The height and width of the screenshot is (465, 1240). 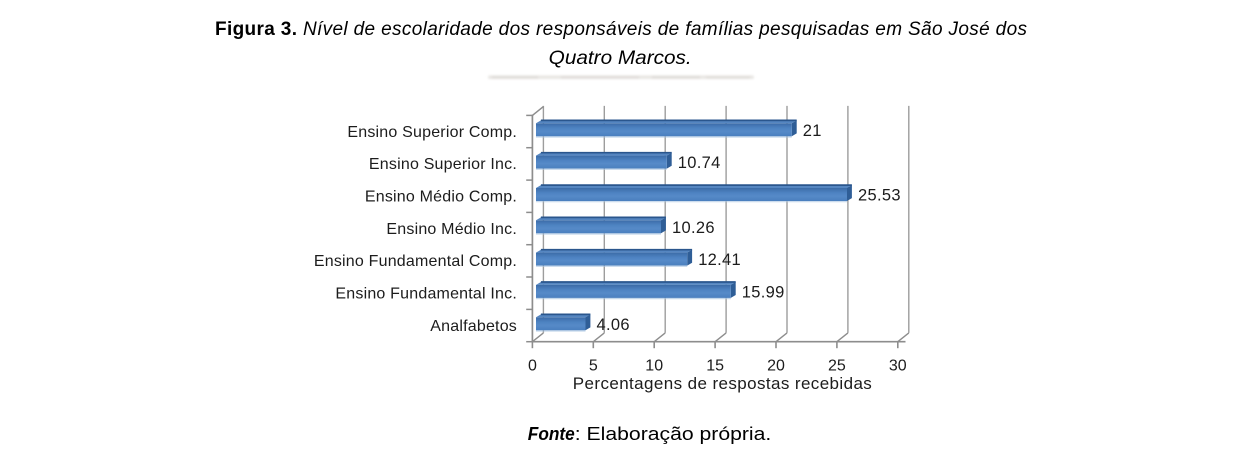 What do you see at coordinates (532, 365) in the screenshot?
I see `svg-text: 0` at bounding box center [532, 365].